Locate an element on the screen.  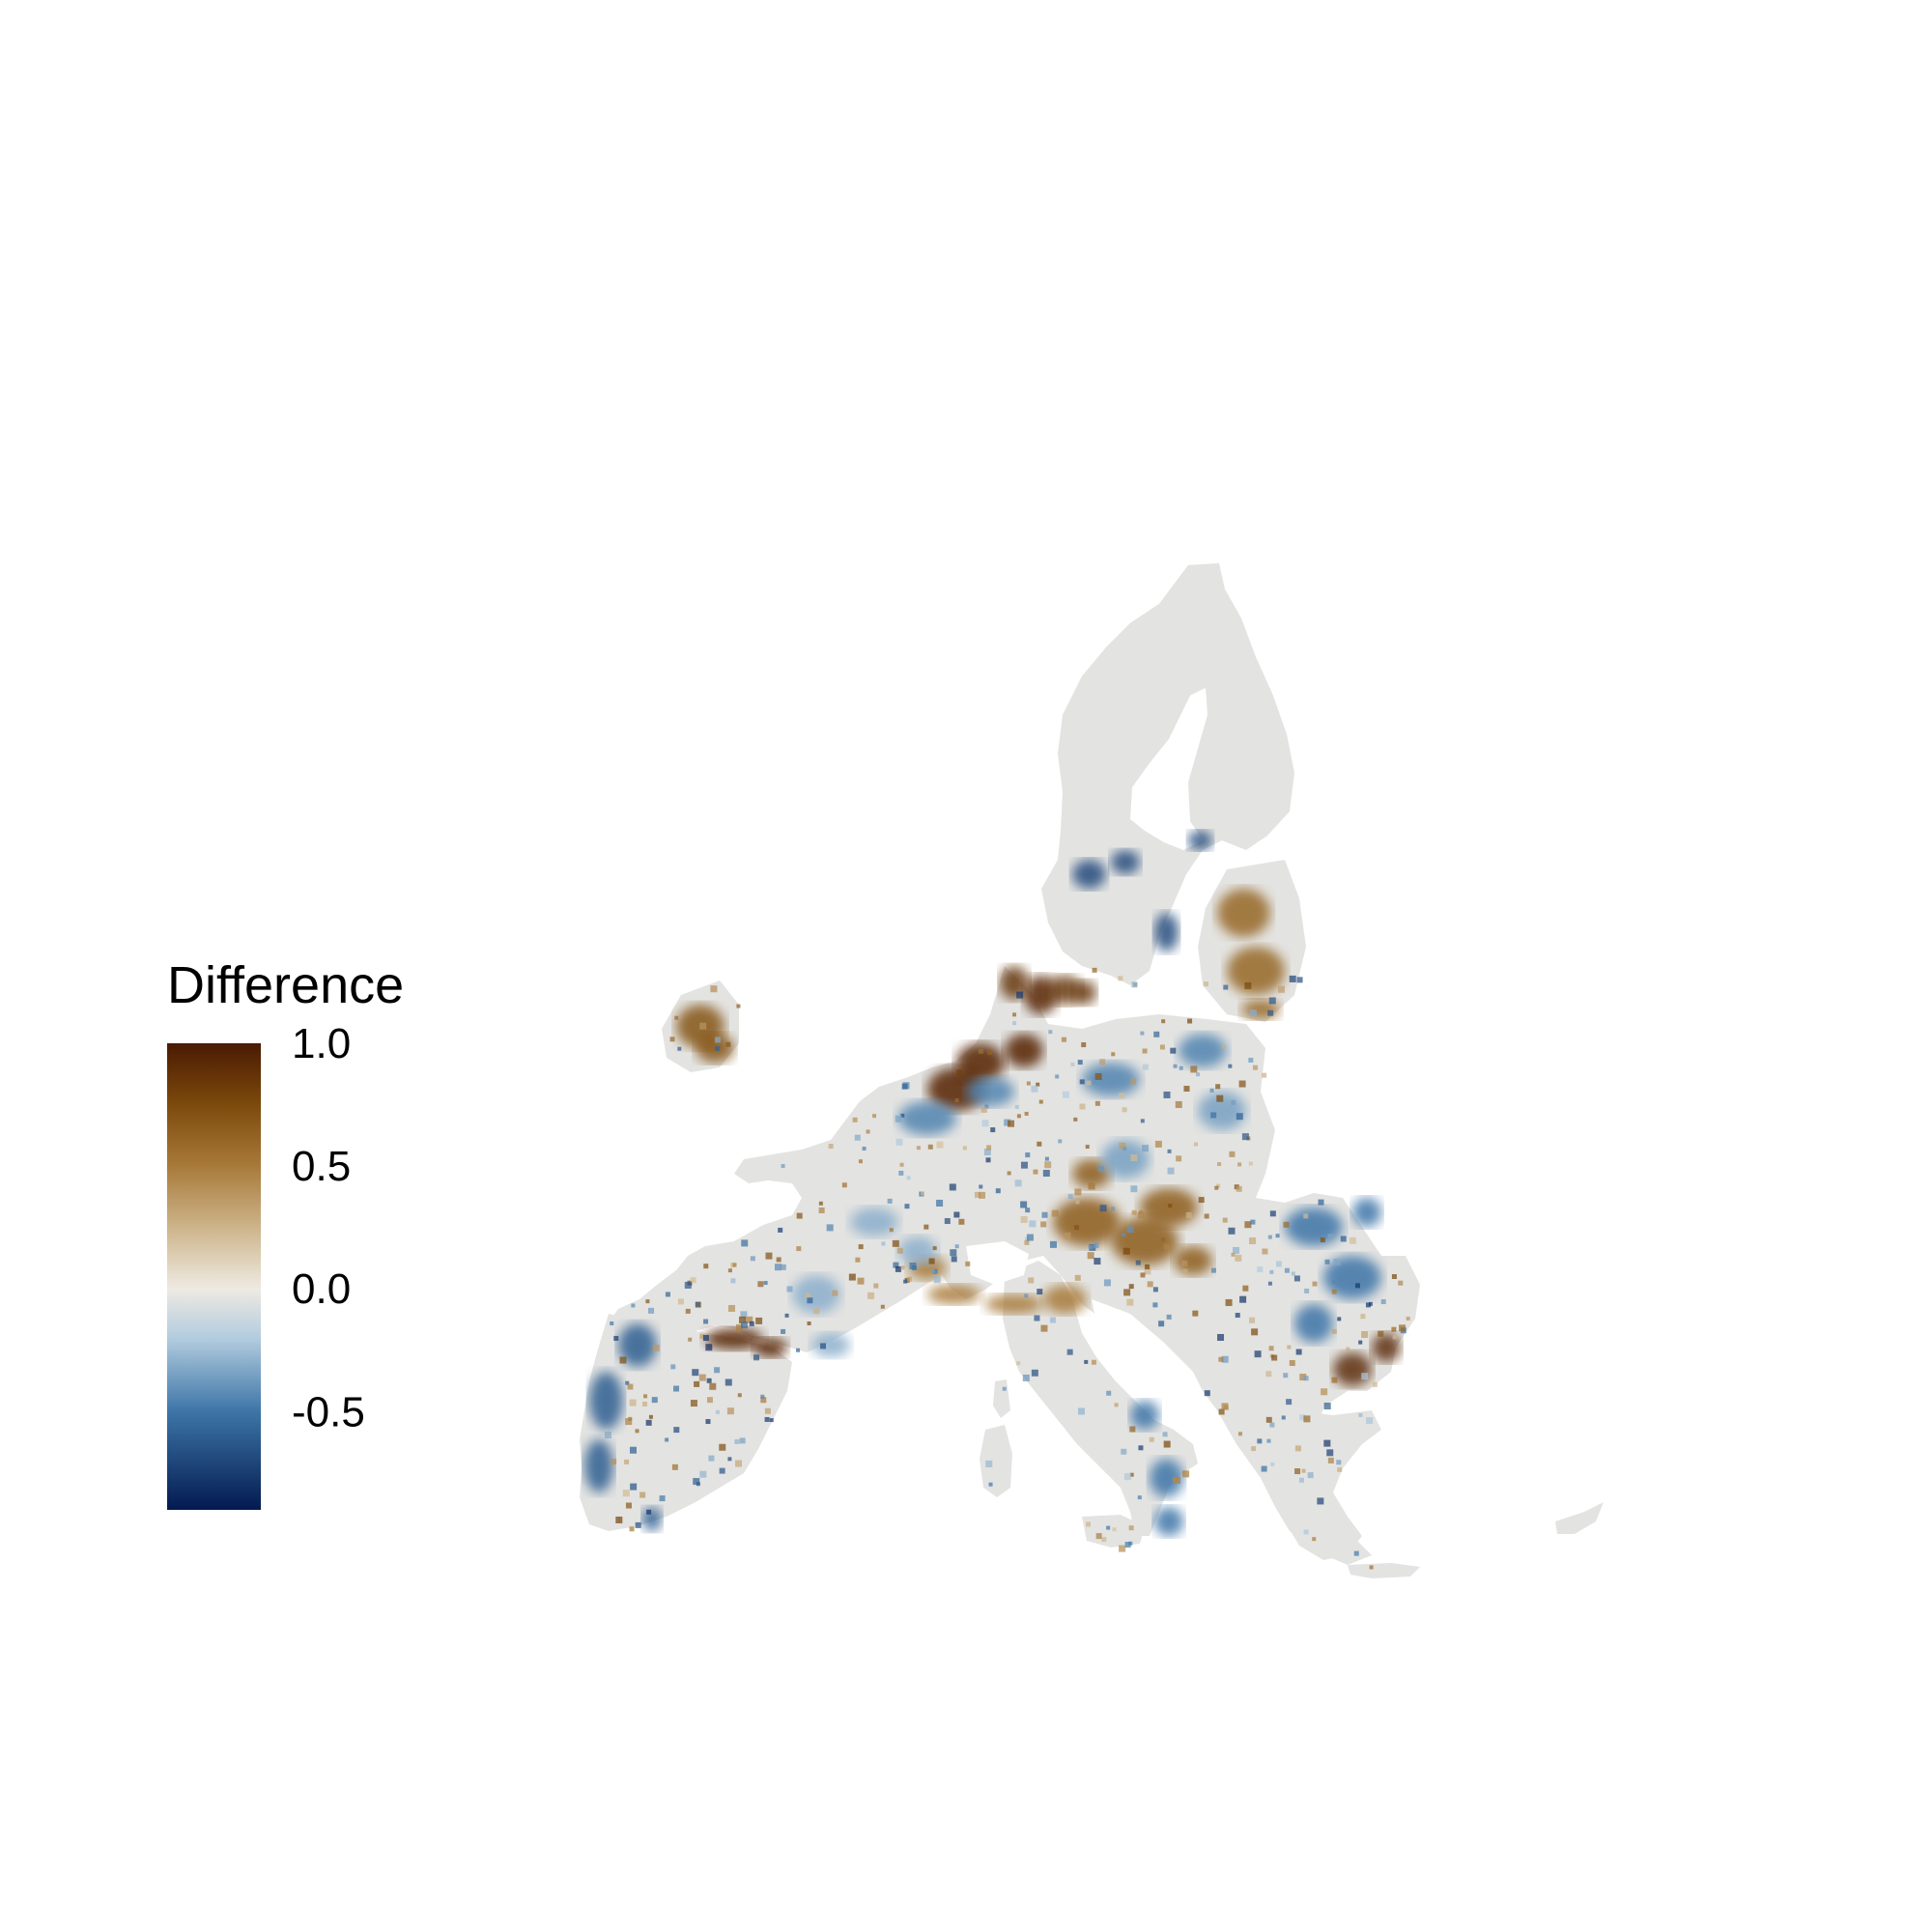
patch-blue-romania is located at coordinates (1366, 1212).